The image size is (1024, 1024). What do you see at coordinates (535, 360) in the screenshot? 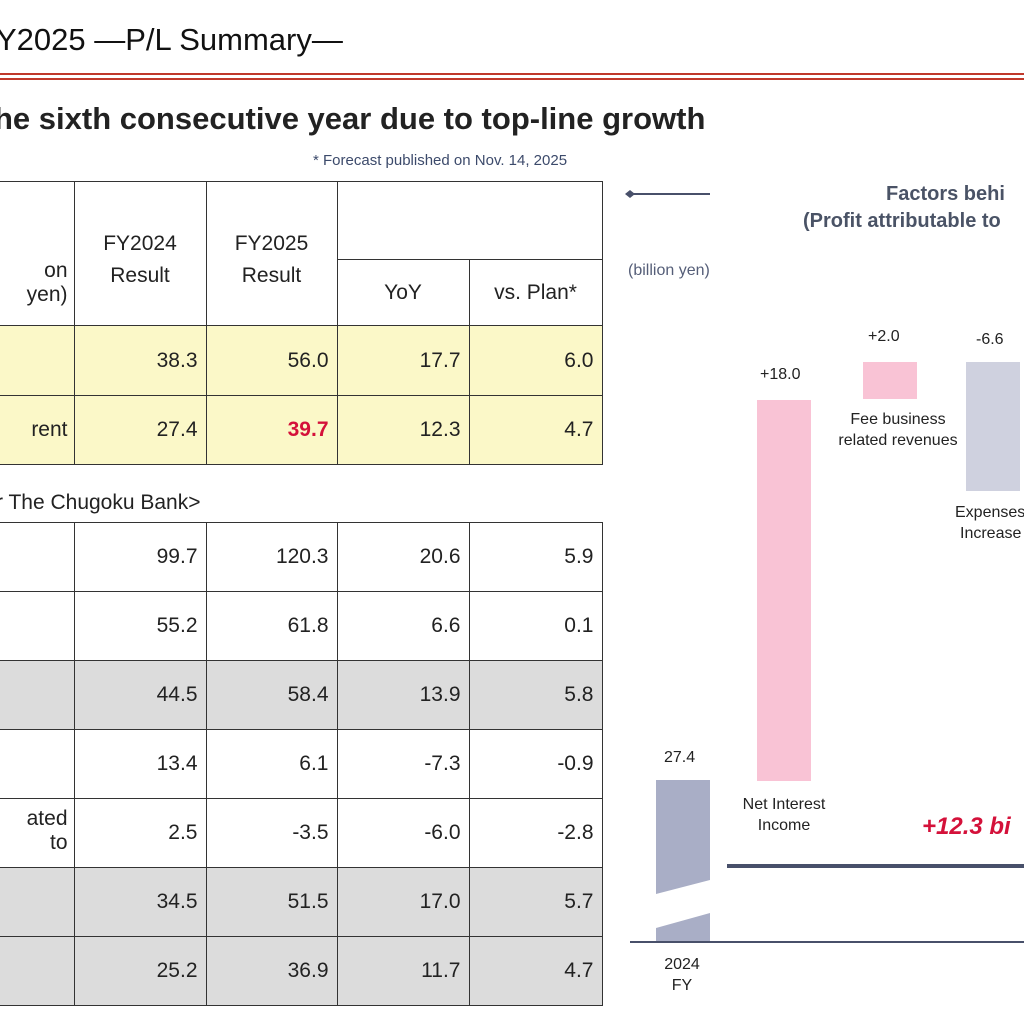
I see `cell-vs-plan: 6.0` at bounding box center [535, 360].